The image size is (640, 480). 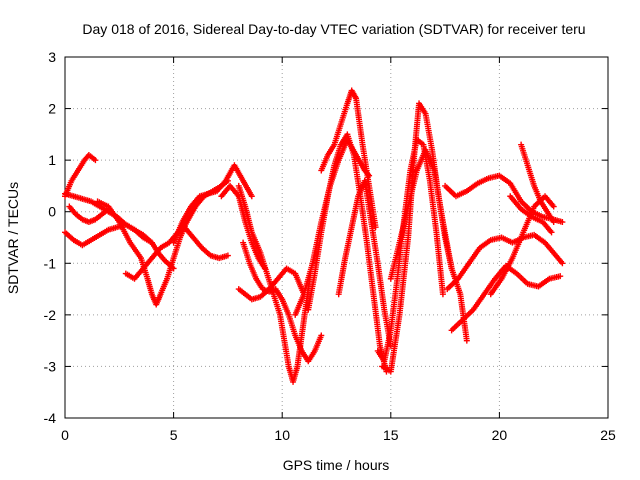 I want to click on x-tick-label: 5, so click(x=174, y=435).